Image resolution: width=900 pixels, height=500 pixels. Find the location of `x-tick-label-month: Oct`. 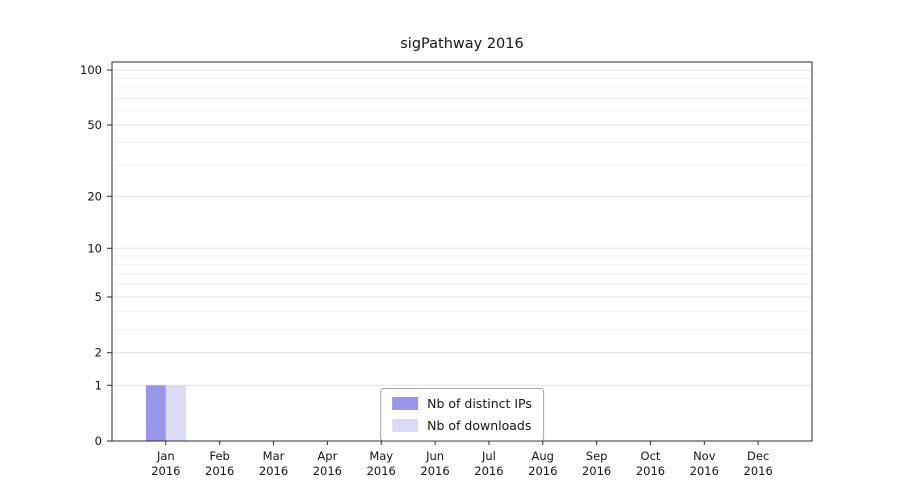

x-tick-label-month: Oct is located at coordinates (651, 456).